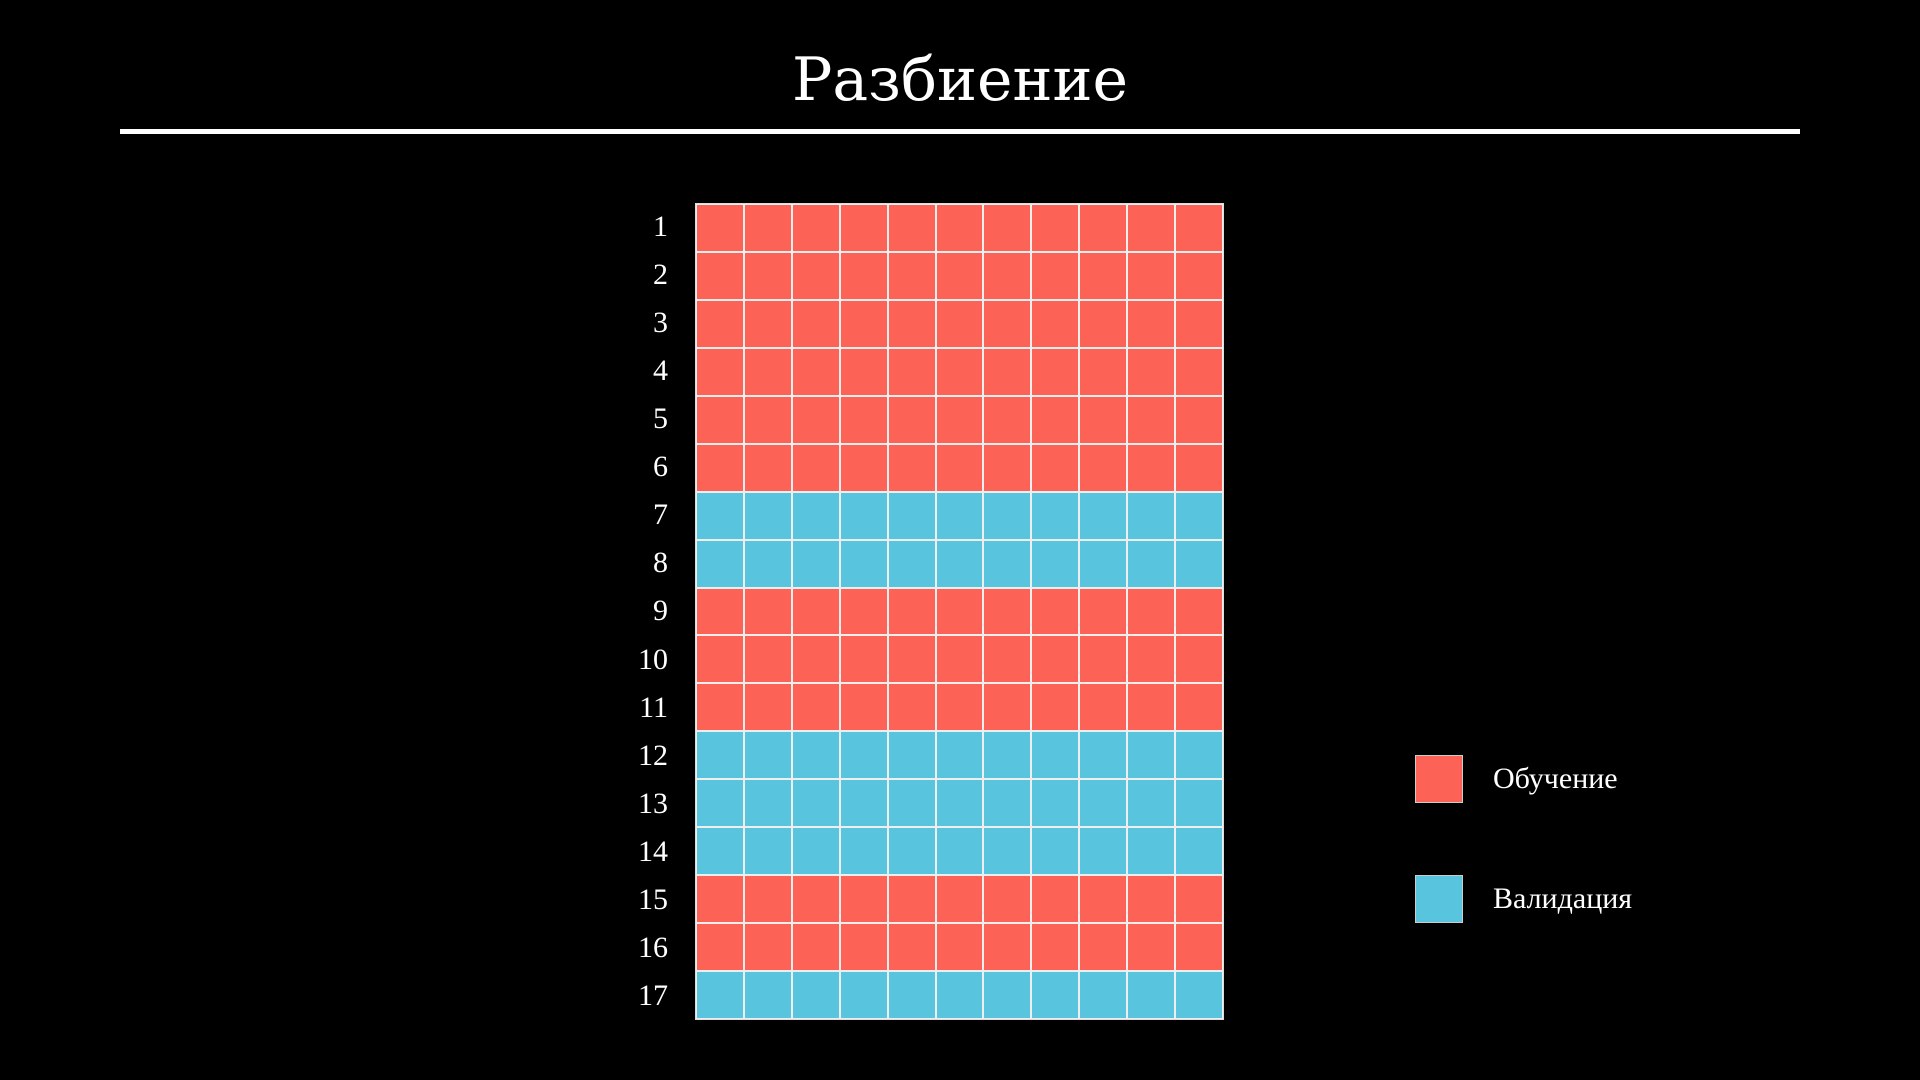 The width and height of the screenshot is (1920, 1080). I want to click on row-label: 15, so click(653, 899).